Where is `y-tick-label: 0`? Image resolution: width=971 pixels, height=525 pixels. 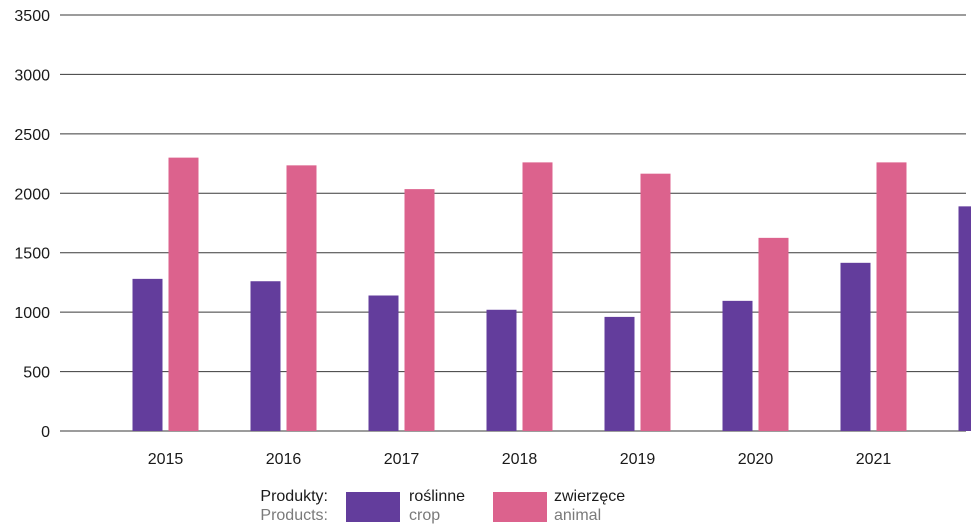 y-tick-label: 0 is located at coordinates (45, 432).